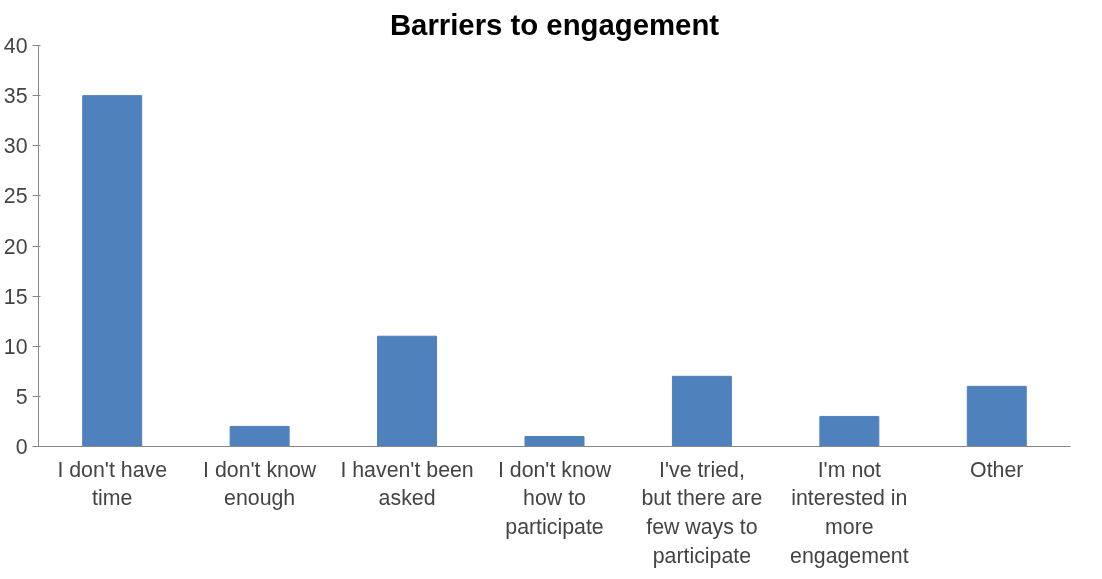 Image resolution: width=1102 pixels, height=579 pixels. I want to click on y-tick-label: 25, so click(15, 196).